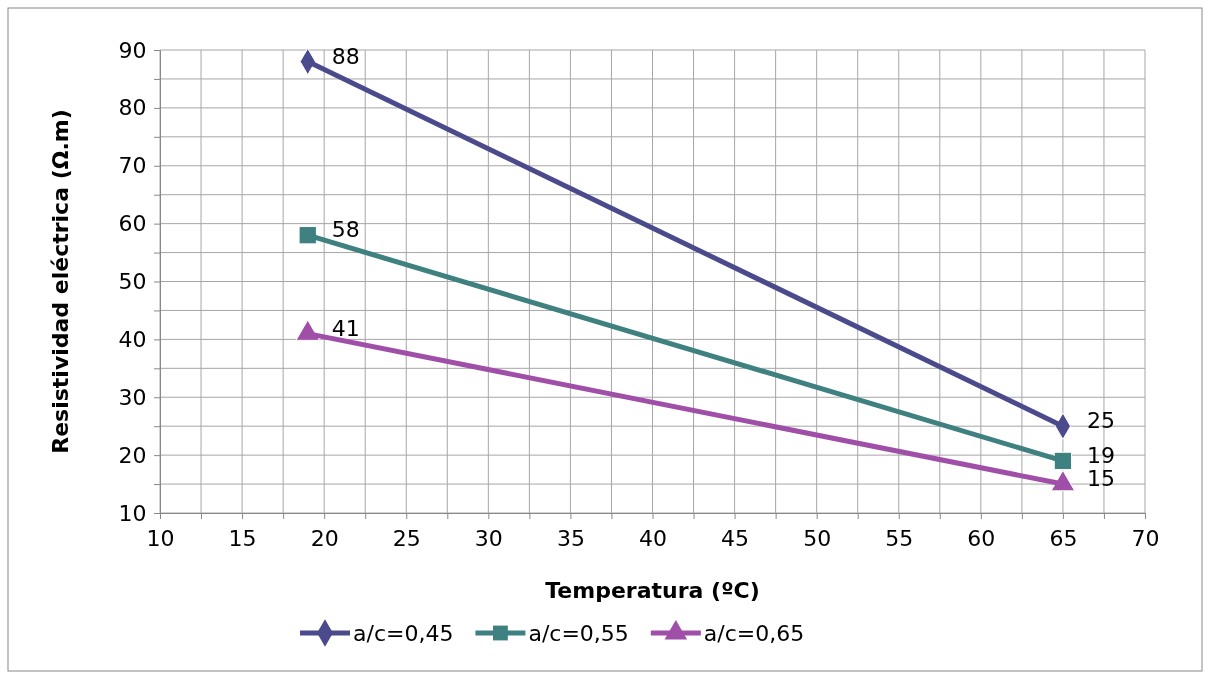 This screenshot has height=679, width=1210. Describe the element at coordinates (488, 539) in the screenshot. I see `x-tick-label: 30` at that location.